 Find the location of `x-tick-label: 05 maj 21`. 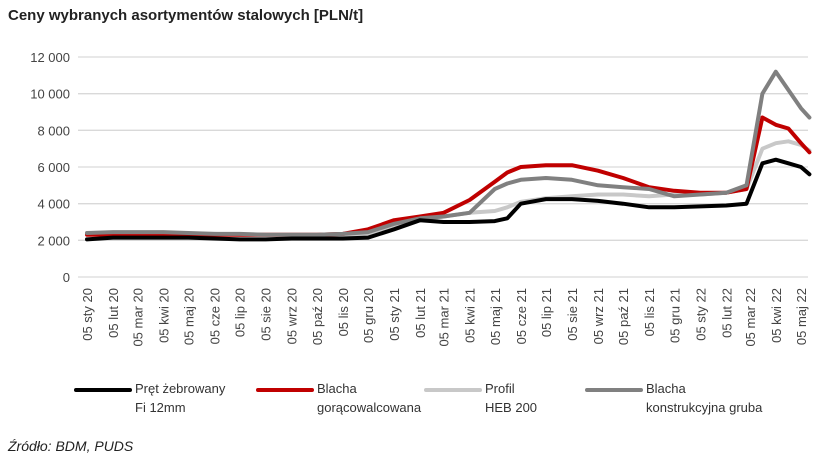

x-tick-label: 05 maj 21 is located at coordinates (495, 316).